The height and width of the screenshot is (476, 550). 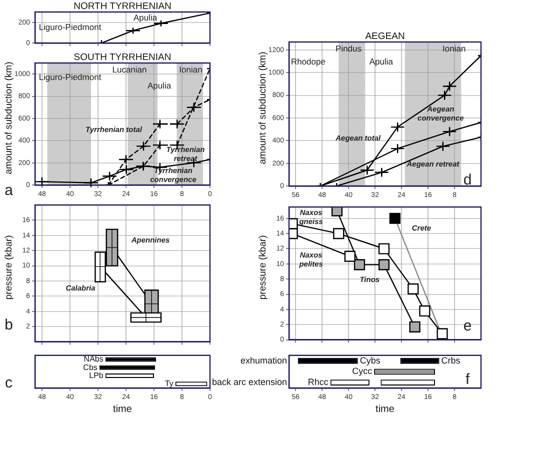 I want to click on data-label: Rhcc, so click(x=318, y=382).